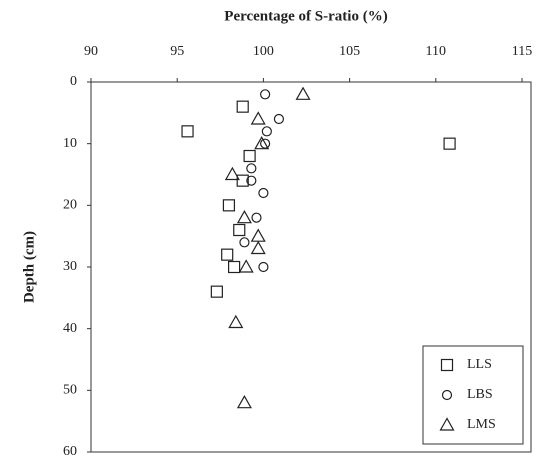 This screenshot has height=460, width=544. Describe the element at coordinates (70, 328) in the screenshot. I see `y-tick-label: 40` at that location.